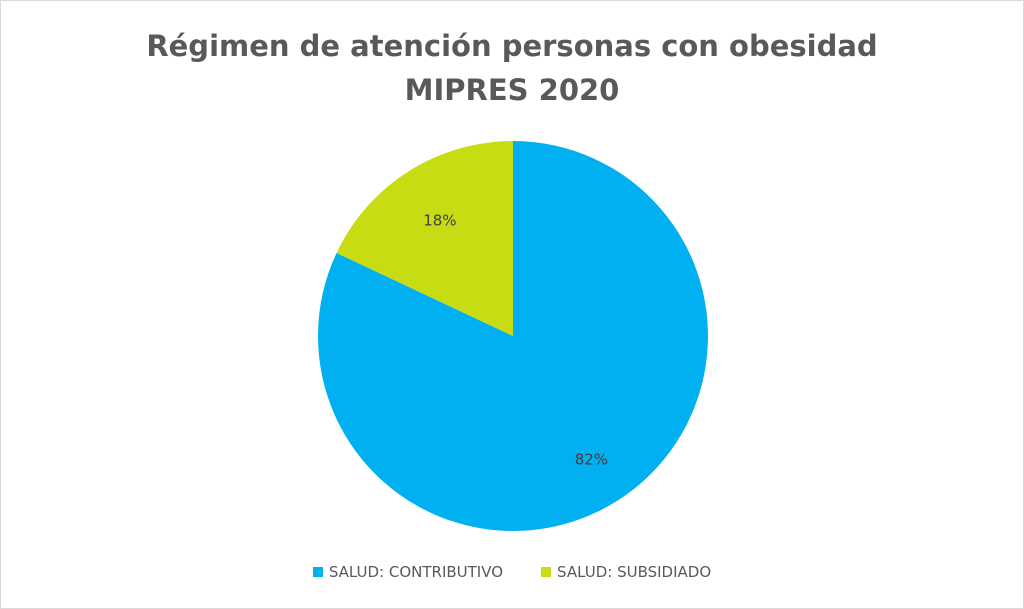 This screenshot has width=1024, height=609. What do you see at coordinates (317, 572) in the screenshot?
I see `legend-swatch-contributivo` at bounding box center [317, 572].